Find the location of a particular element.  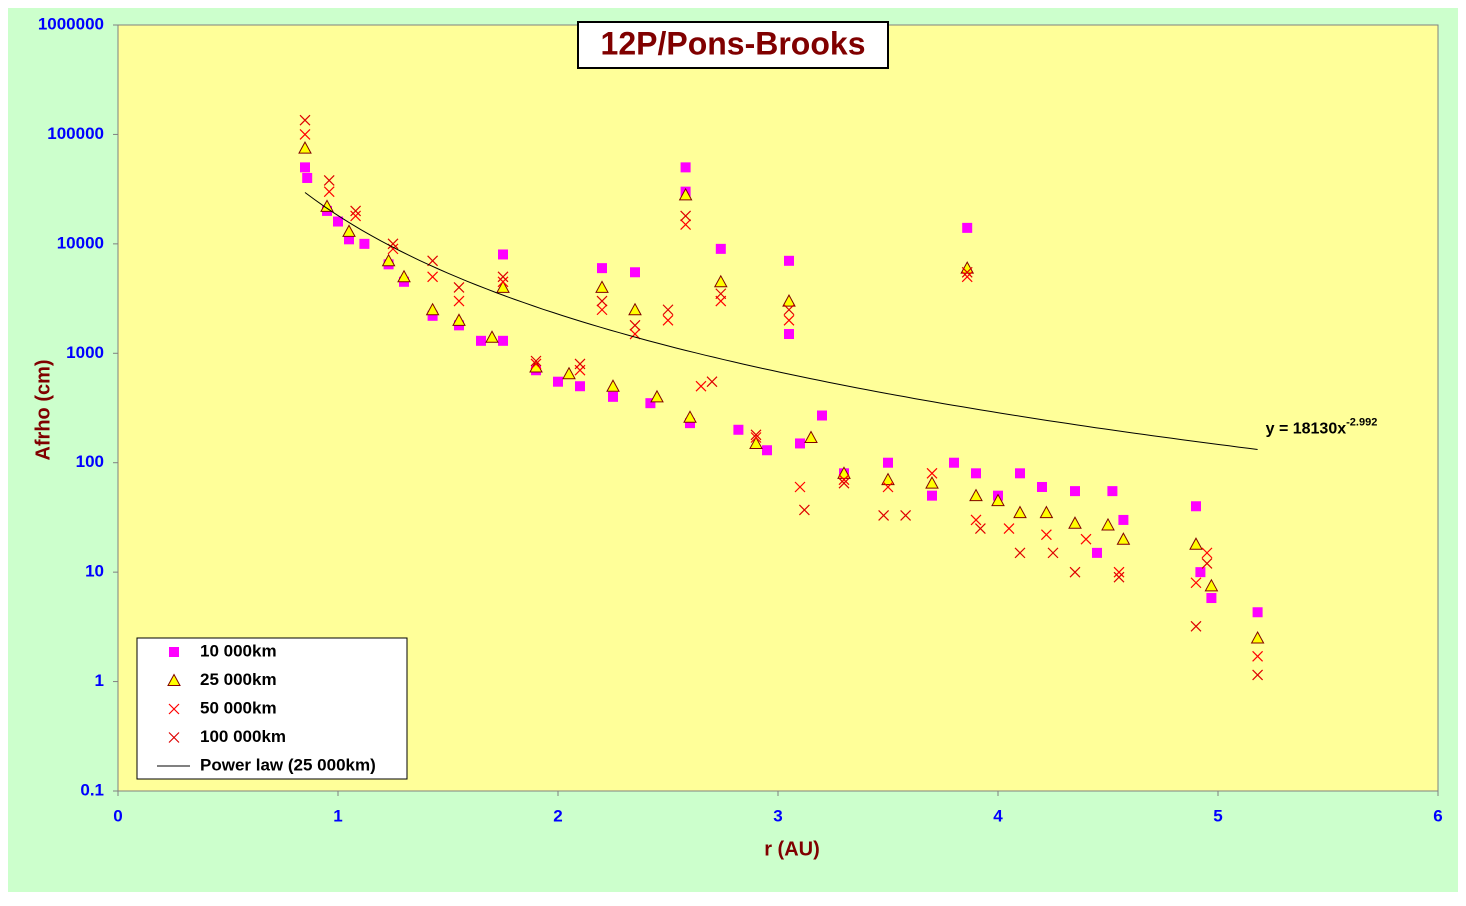

x-tick-label: 6 is located at coordinates (1437, 815).